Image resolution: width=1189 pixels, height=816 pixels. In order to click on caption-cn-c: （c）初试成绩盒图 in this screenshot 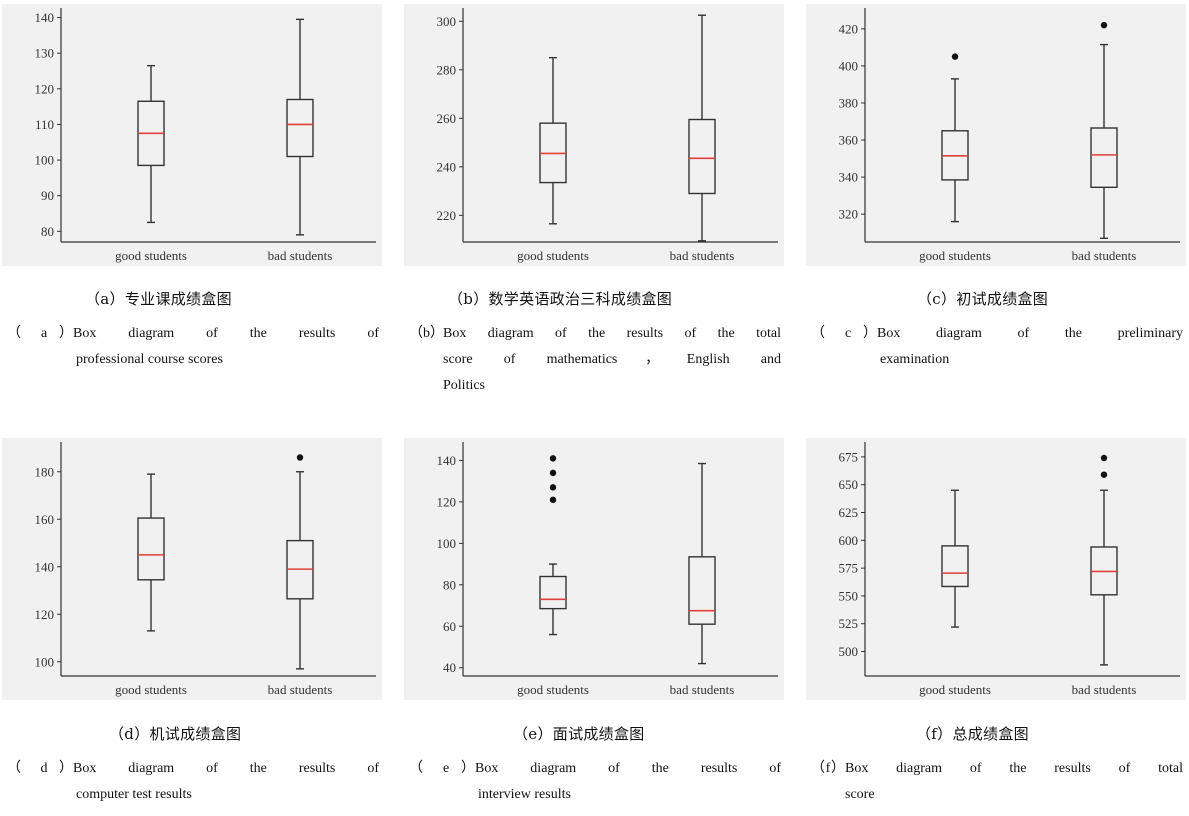, I will do `click(983, 299)`.